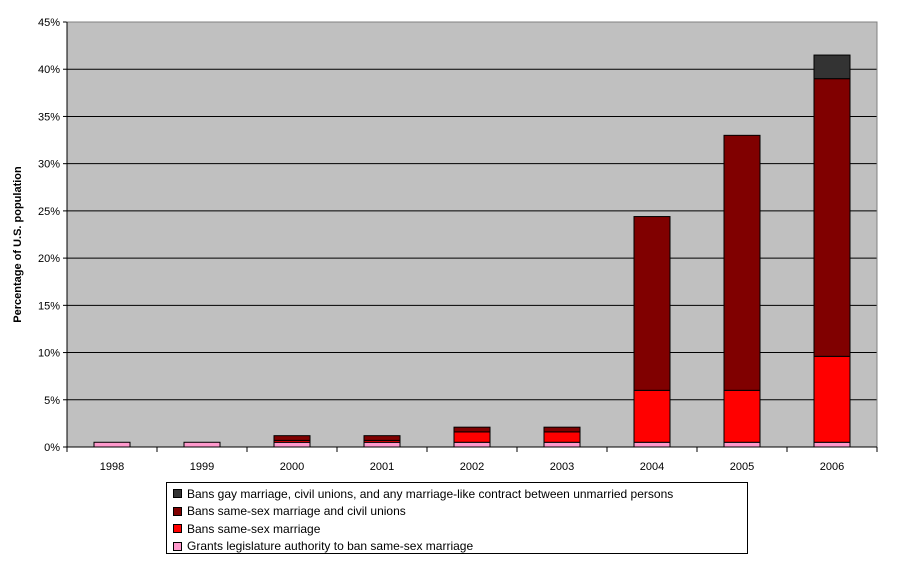 This screenshot has height=564, width=898. Describe the element at coordinates (296, 511) in the screenshot. I see `legend-label: Bans same-sex marriage and civil unions` at that location.